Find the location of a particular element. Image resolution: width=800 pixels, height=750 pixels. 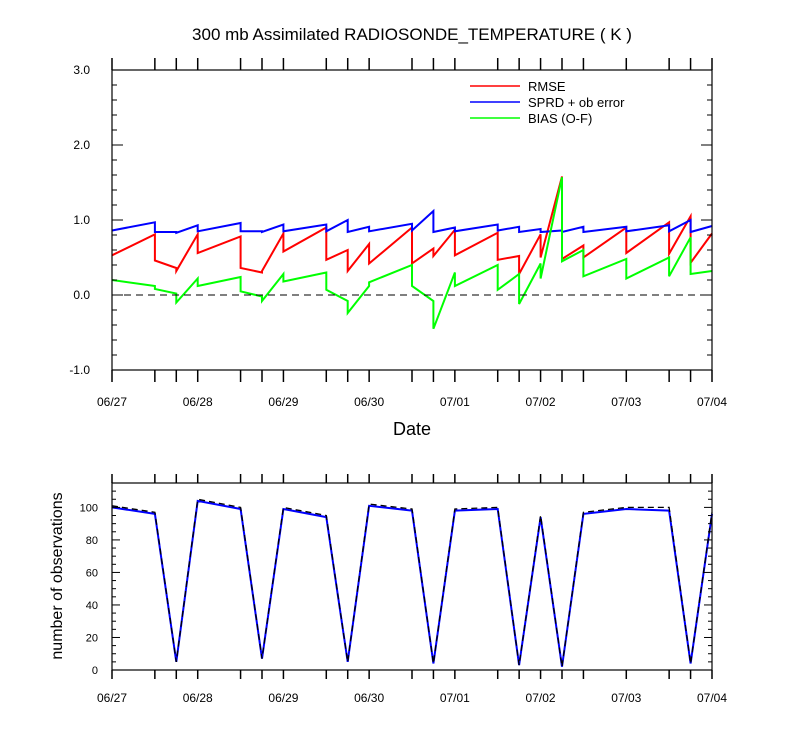

series-line-rmse is located at coordinates (412, 225).